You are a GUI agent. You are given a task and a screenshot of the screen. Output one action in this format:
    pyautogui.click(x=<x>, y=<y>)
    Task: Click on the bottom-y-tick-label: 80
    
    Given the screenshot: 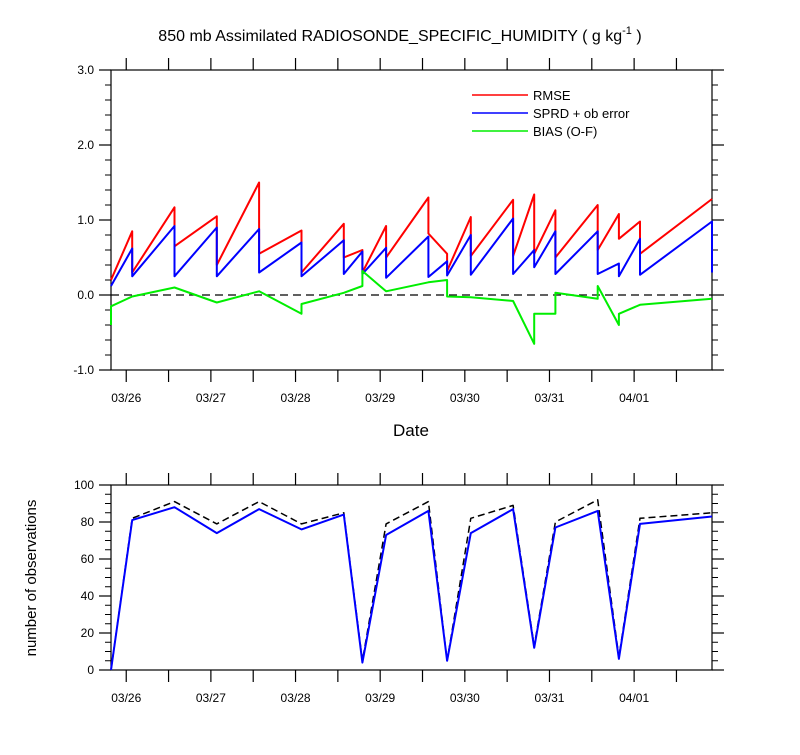 What is the action you would take?
    pyautogui.click(x=88, y=522)
    